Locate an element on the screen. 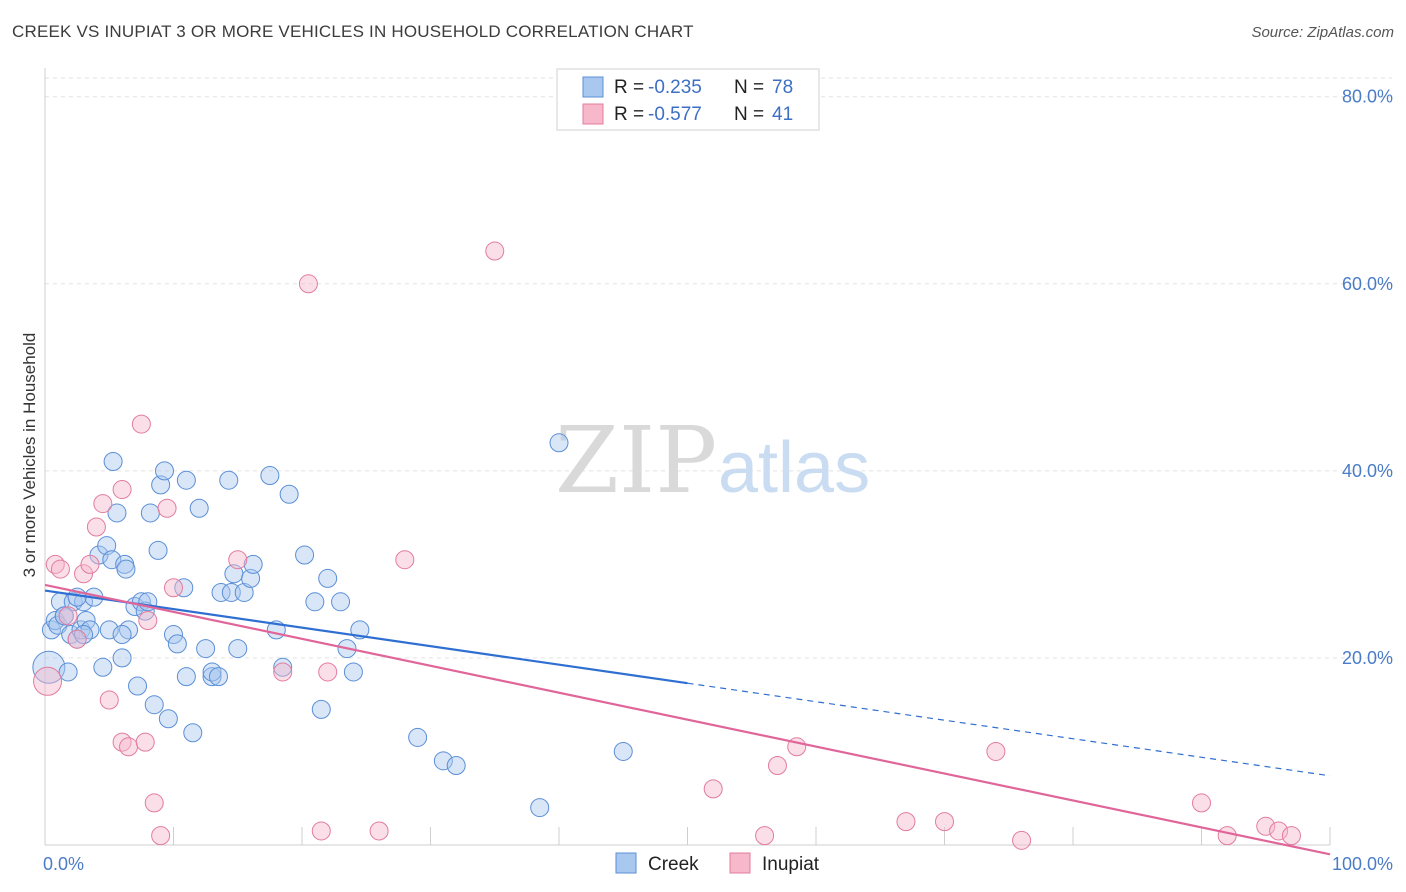 This screenshot has height=892, width=1406. legend-swatch-creek is located at coordinates (593, 87).